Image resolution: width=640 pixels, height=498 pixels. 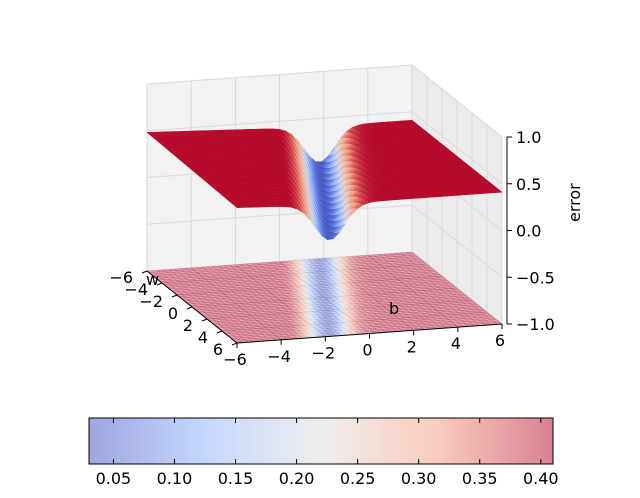 I want to click on colorbar: 0.05 0.10 0.15 0.20 0.25 0.30 0.35 0.40, so click(x=323, y=452).